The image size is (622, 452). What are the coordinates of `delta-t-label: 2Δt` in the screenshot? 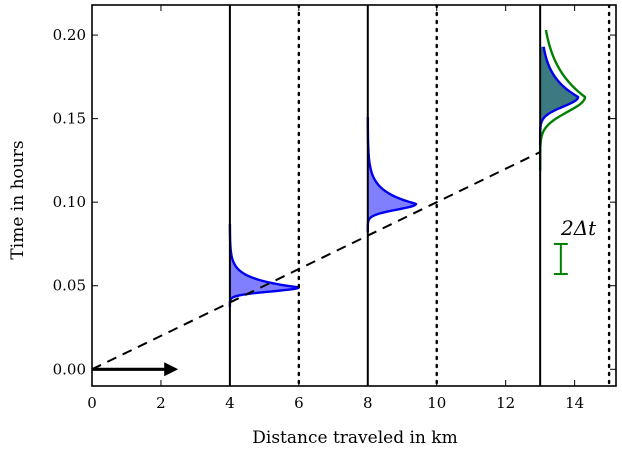 It's located at (578, 228).